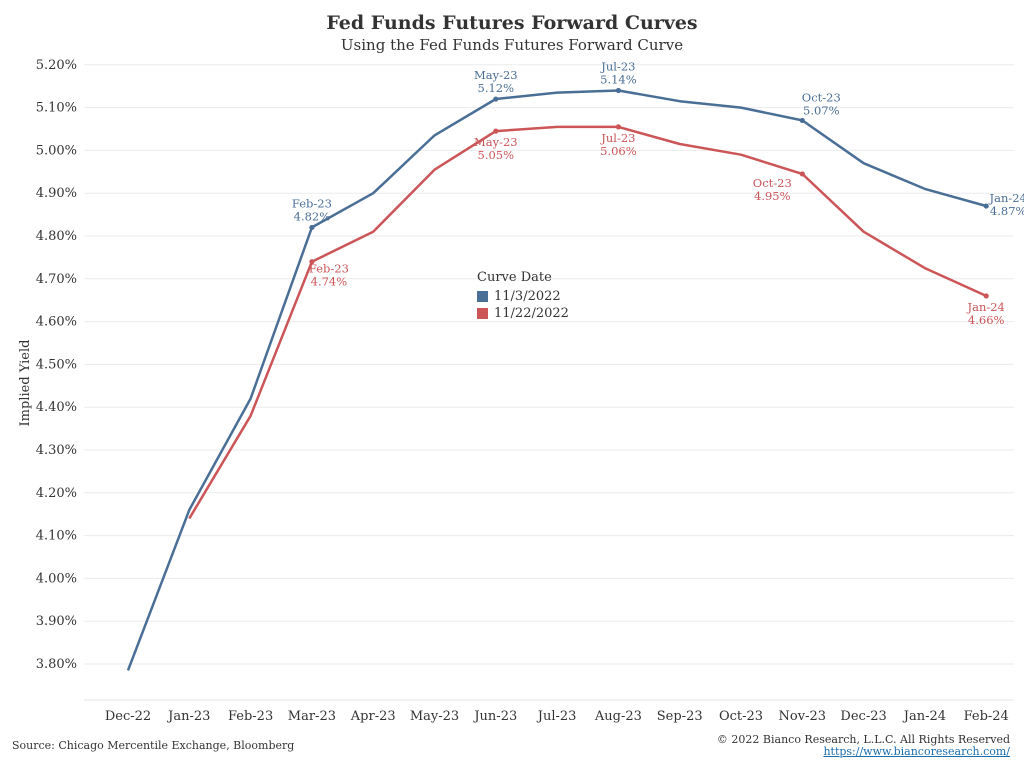 The height and width of the screenshot is (768, 1024). Describe the element at coordinates (512, 23) in the screenshot. I see `chart-title: Fed Funds Futures Forward Curves` at that location.